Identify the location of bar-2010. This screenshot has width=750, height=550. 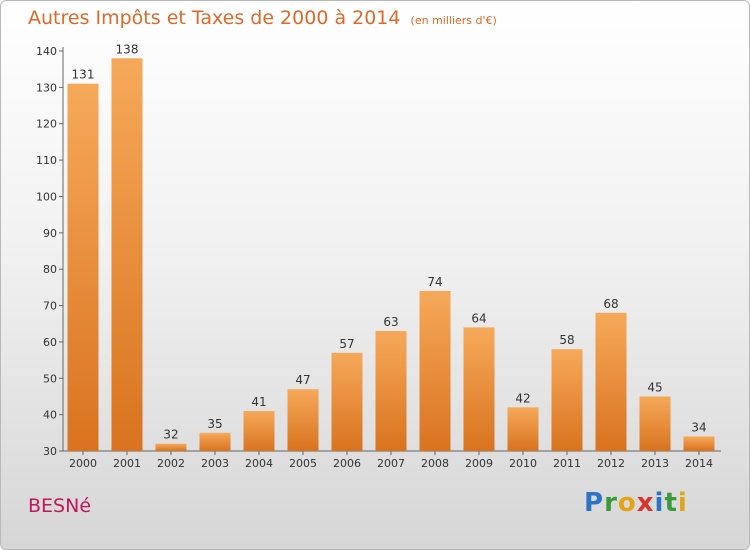
(523, 429).